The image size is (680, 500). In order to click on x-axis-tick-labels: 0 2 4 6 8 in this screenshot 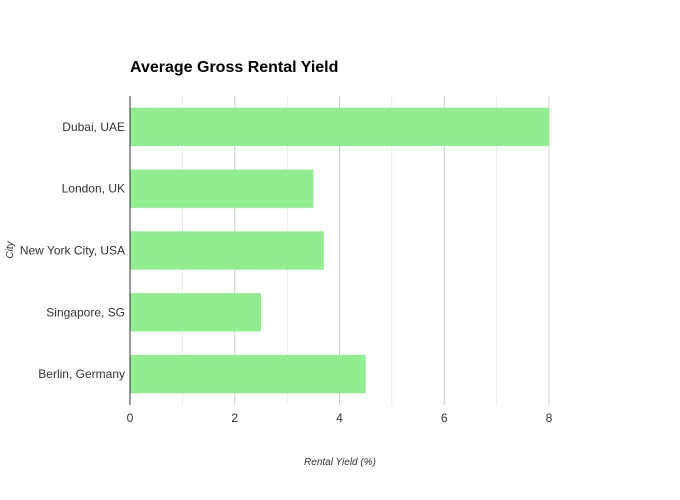, I will do `click(340, 418)`.